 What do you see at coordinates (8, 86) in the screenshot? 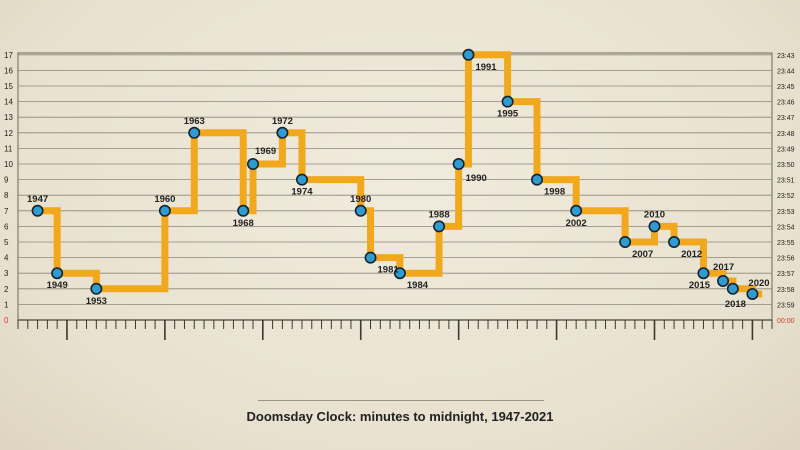
I see `y-tick-label: 15` at bounding box center [8, 86].